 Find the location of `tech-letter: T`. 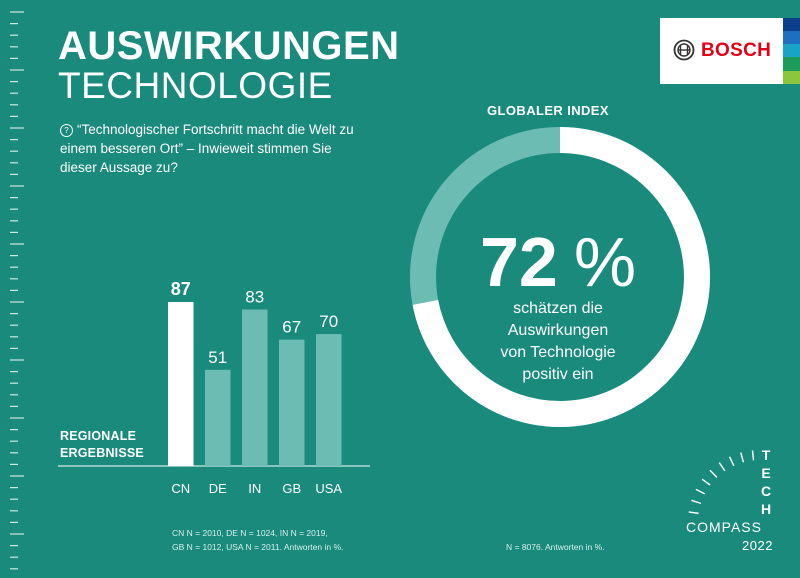

tech-letter: T is located at coordinates (766, 455).